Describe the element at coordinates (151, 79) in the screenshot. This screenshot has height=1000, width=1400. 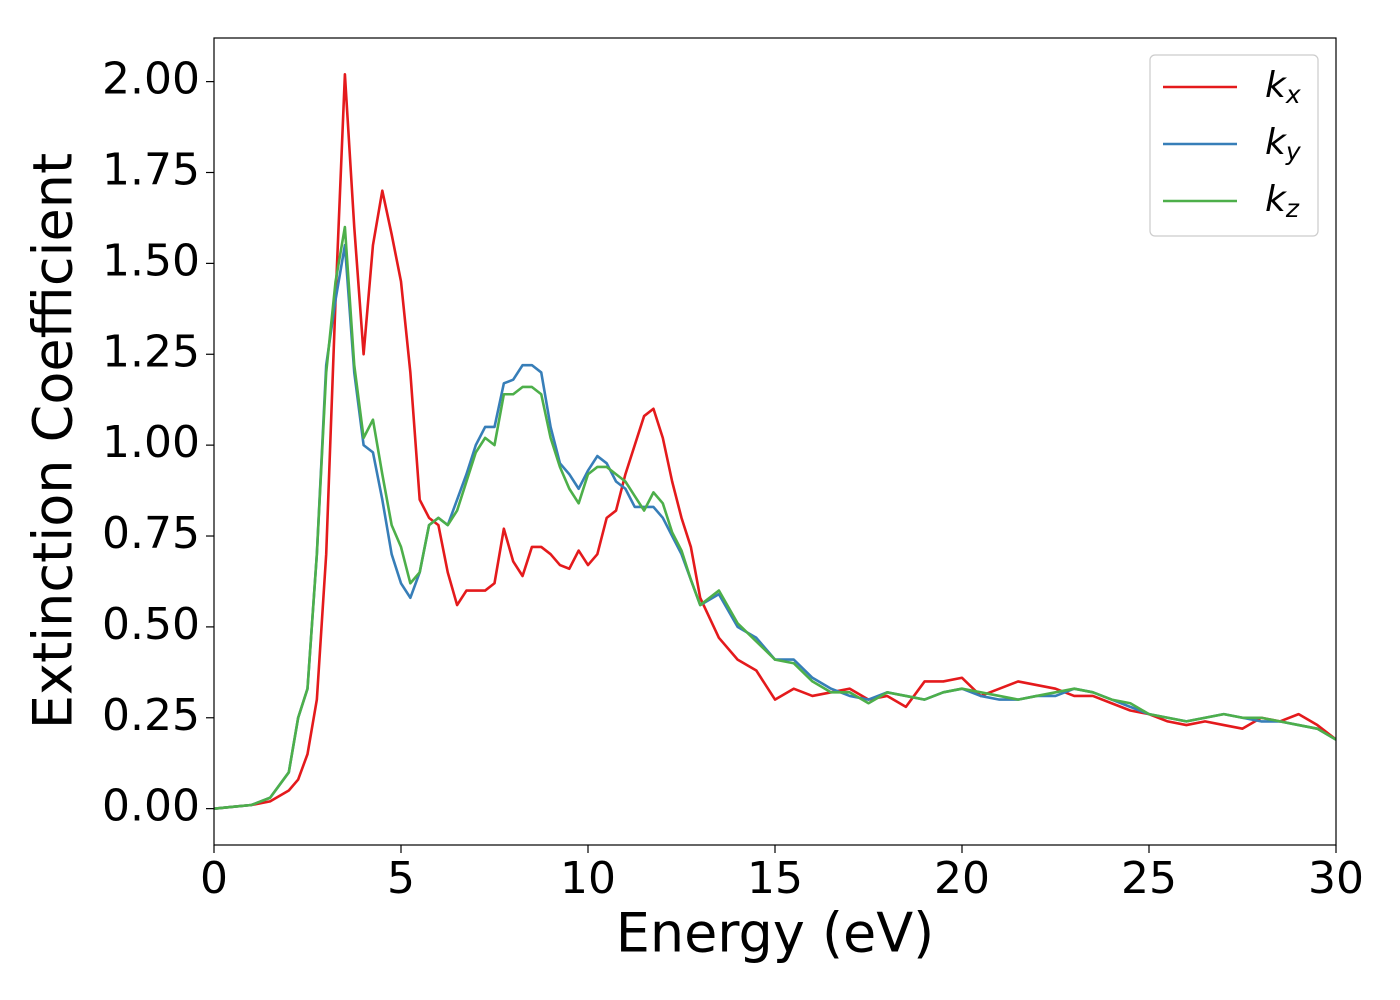
I see `y-tick-label: 2.00` at that location.